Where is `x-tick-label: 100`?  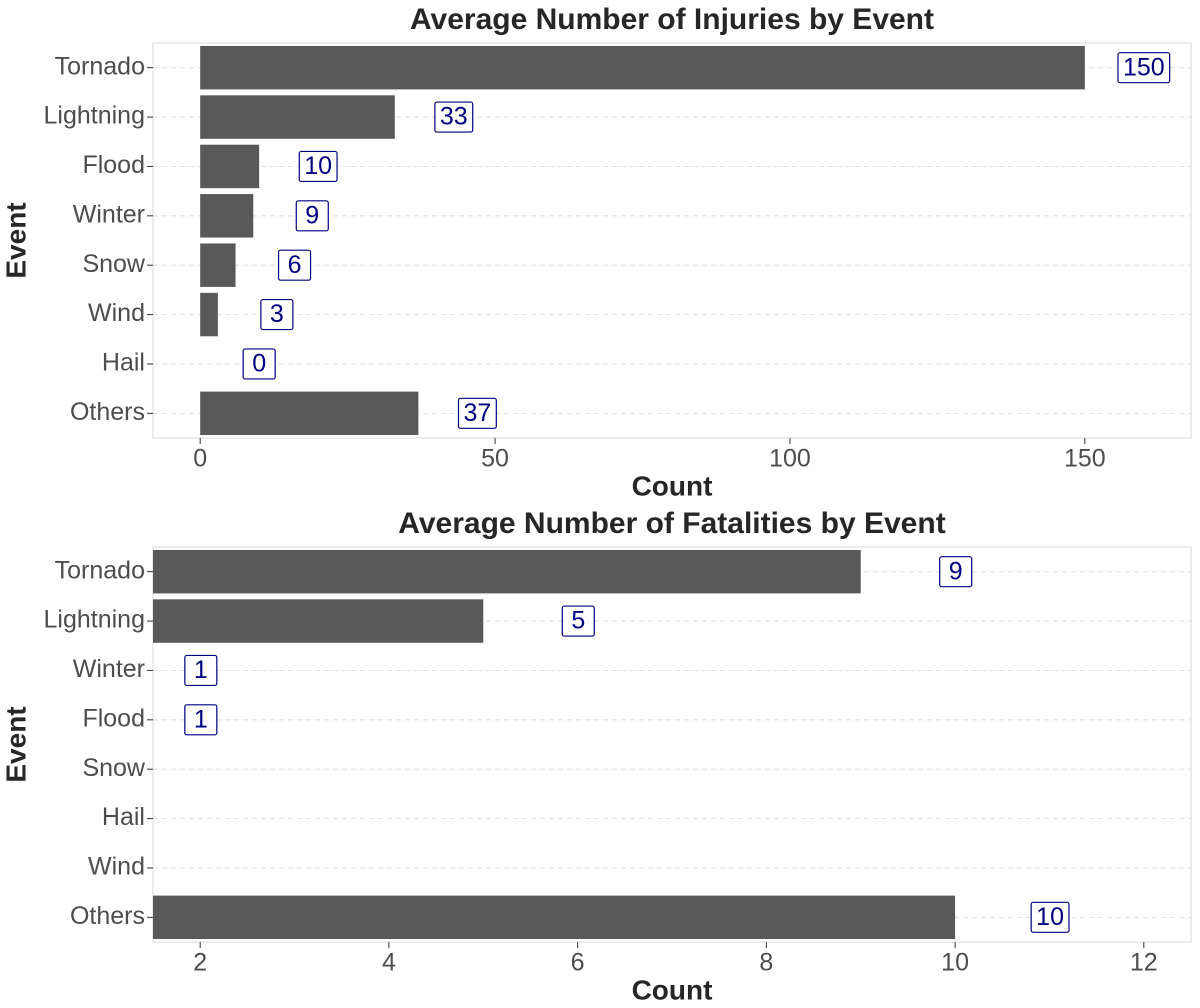
x-tick-label: 100 is located at coordinates (790, 459).